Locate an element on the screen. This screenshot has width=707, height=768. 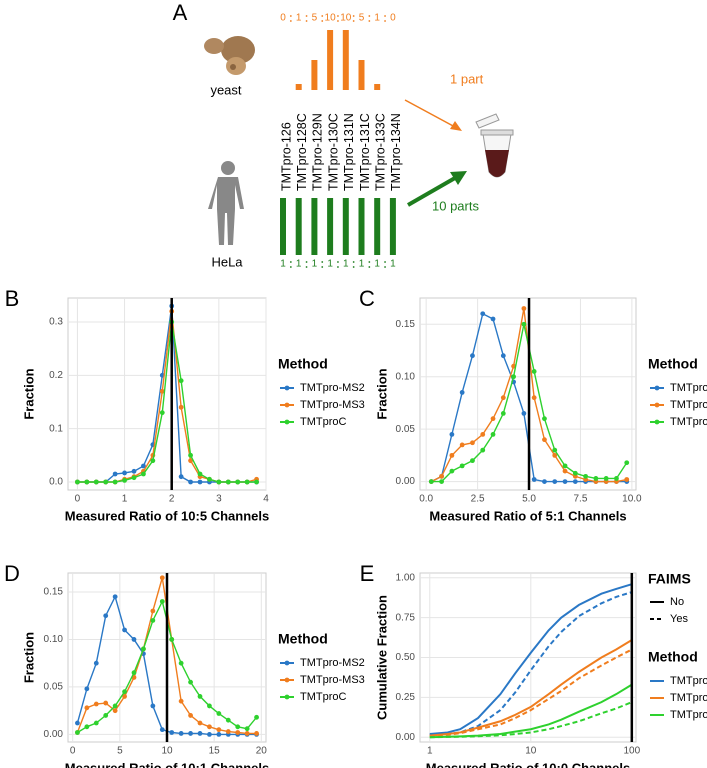
x-tick-label: 20 is located at coordinates (262, 751).